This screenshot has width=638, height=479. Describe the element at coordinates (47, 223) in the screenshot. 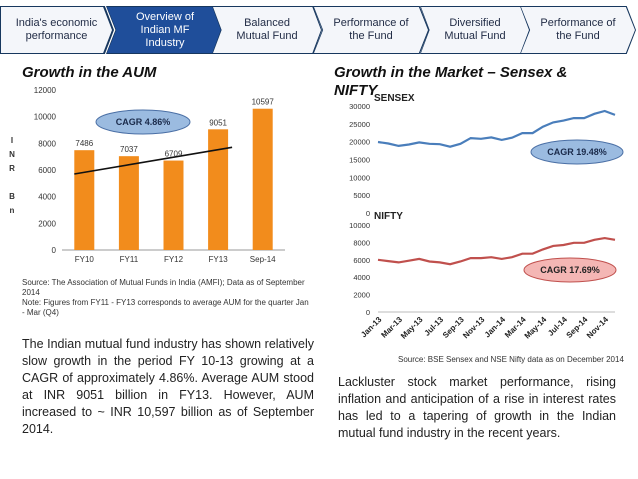

I see `aum-y-tick-label: 2000` at that location.